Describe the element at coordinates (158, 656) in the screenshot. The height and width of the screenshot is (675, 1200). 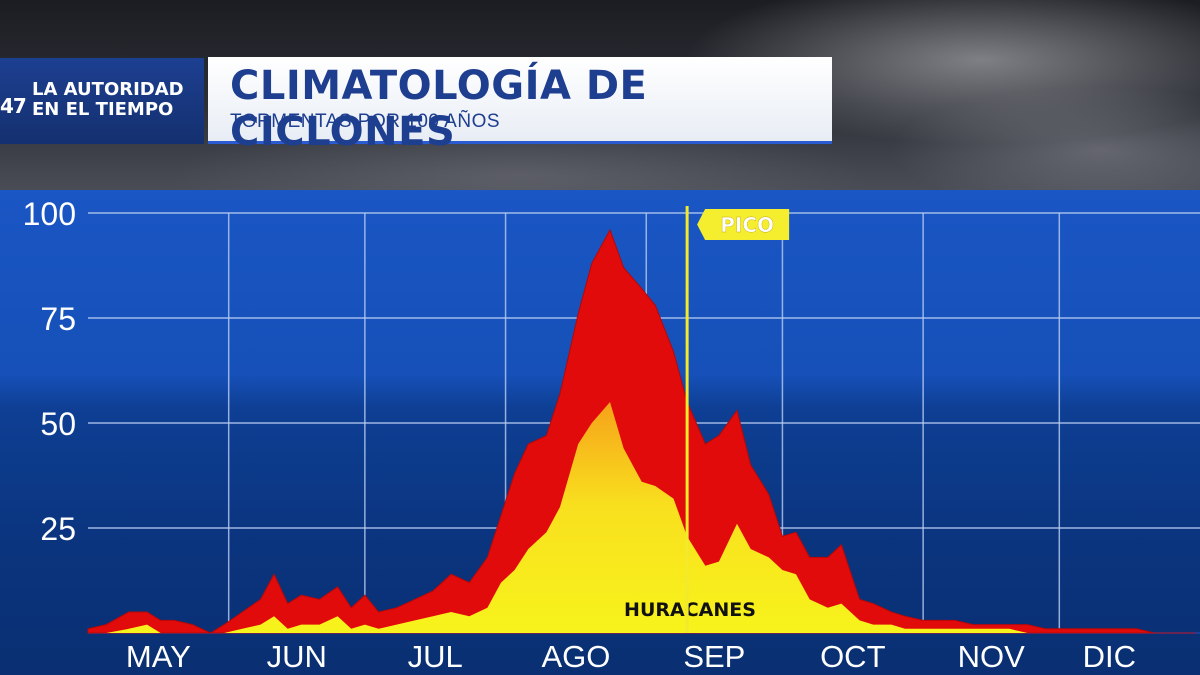
I see `x-month-label: MAY` at that location.